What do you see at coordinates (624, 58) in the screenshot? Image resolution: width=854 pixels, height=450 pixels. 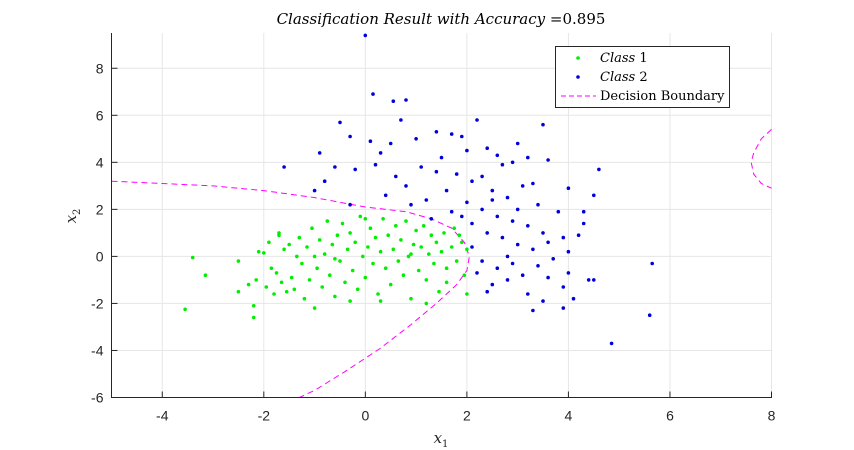 I see `legend-class1-label: Class 1` at bounding box center [624, 58].